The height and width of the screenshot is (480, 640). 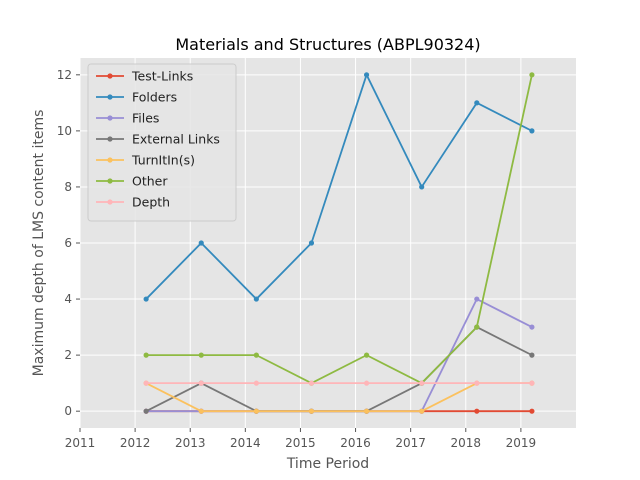 What do you see at coordinates (127, 118) in the screenshot?
I see `legend-item: Files` at bounding box center [127, 118].